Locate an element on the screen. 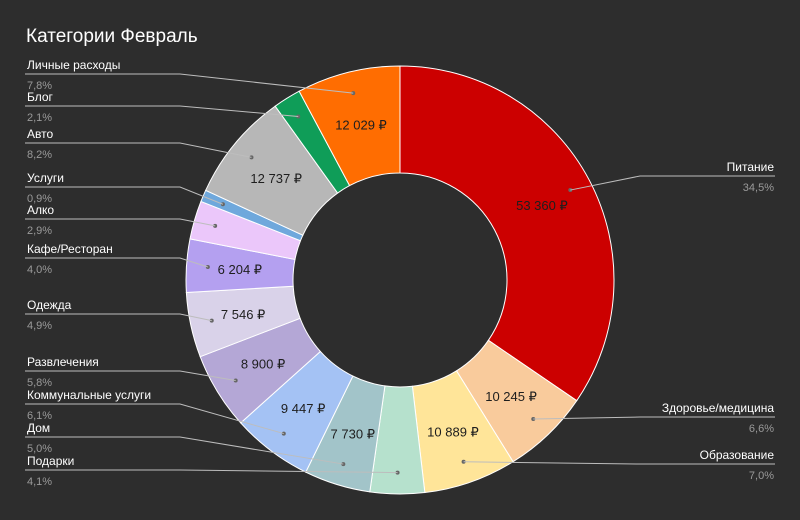 The height and width of the screenshot is (520, 800). category-percent: 6,6% is located at coordinates (761, 429).